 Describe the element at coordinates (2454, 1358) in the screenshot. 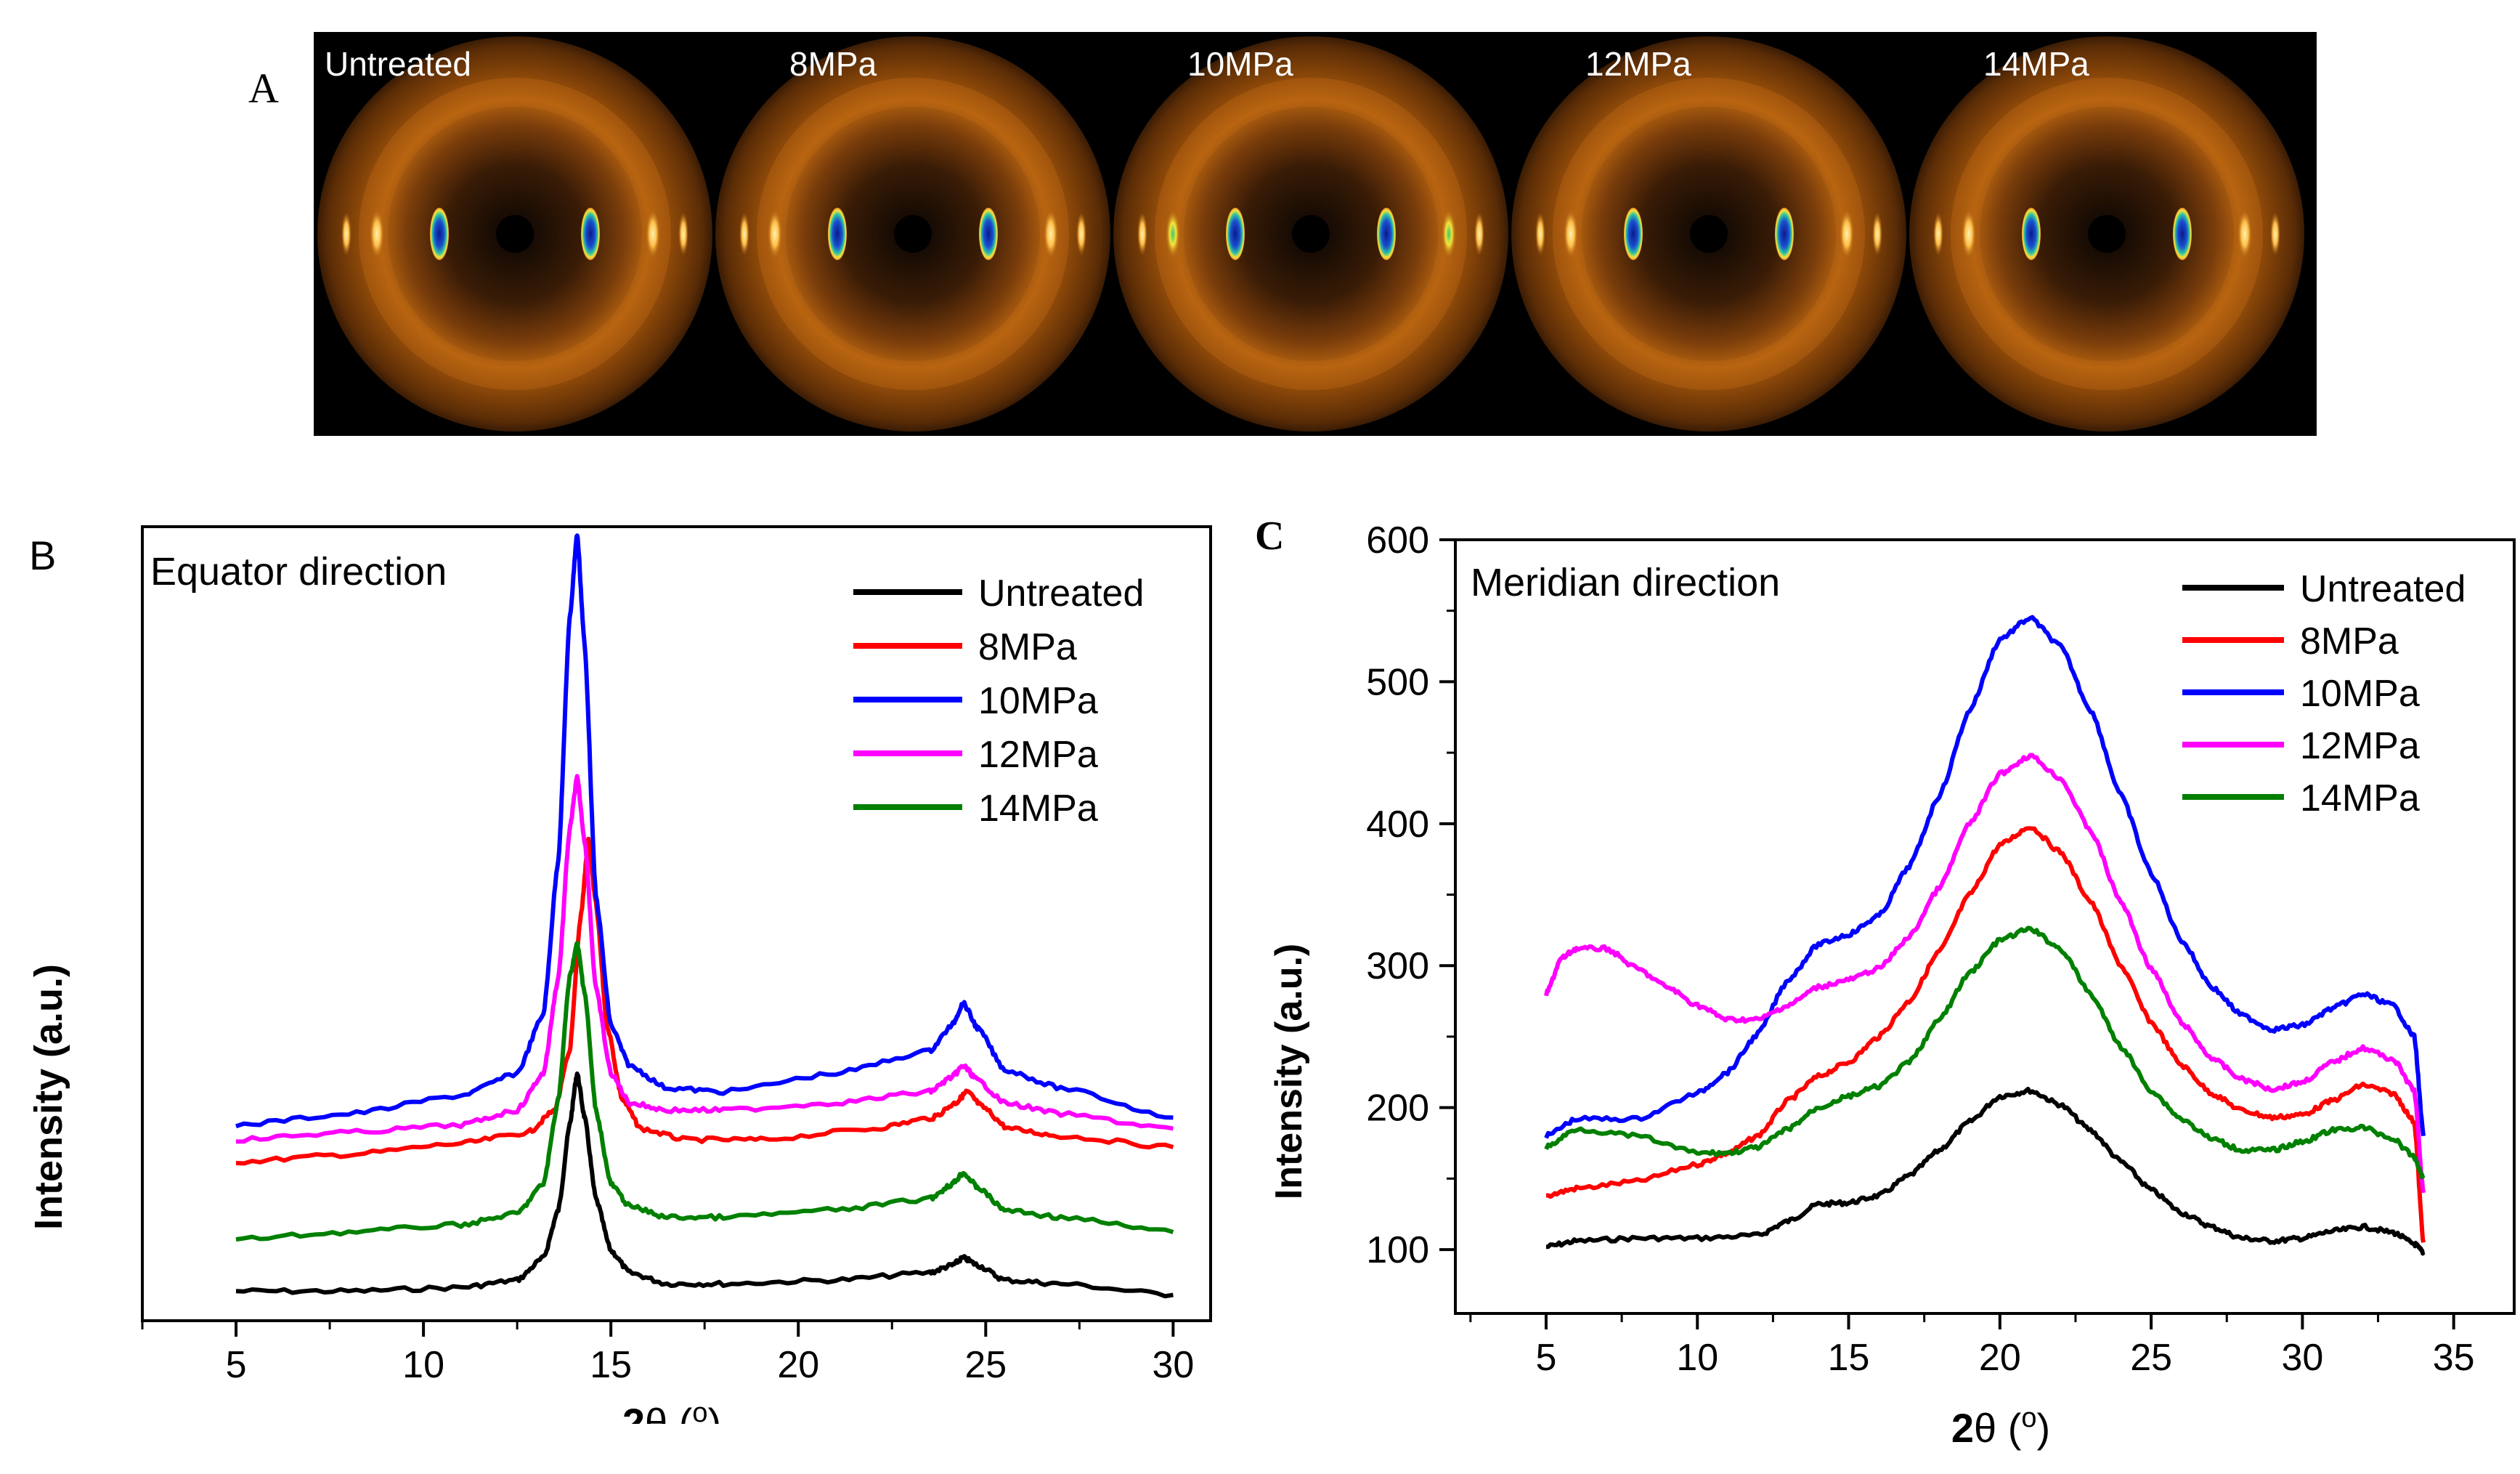

I see `x-tick-label: 35` at that location.